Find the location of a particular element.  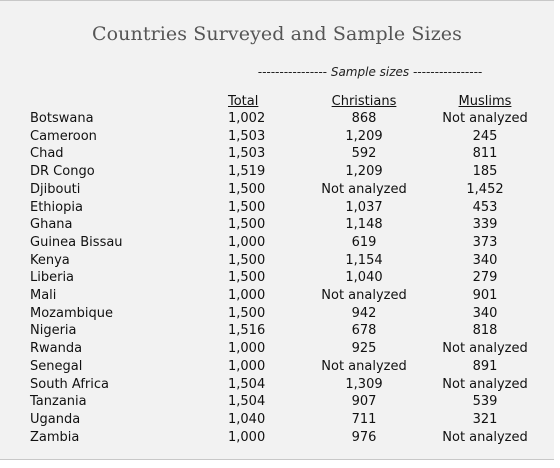

cell-total: 1,040 is located at coordinates (247, 419).